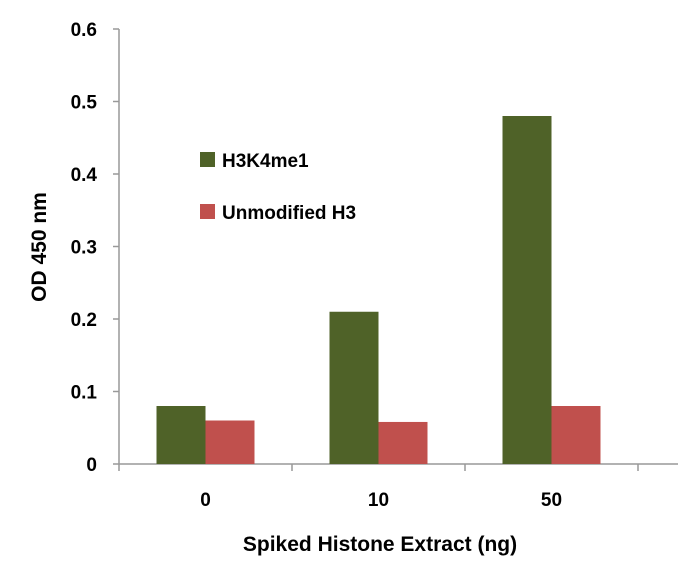 The image size is (700, 570). I want to click on y-tick-label: 0.1, so click(84, 393).